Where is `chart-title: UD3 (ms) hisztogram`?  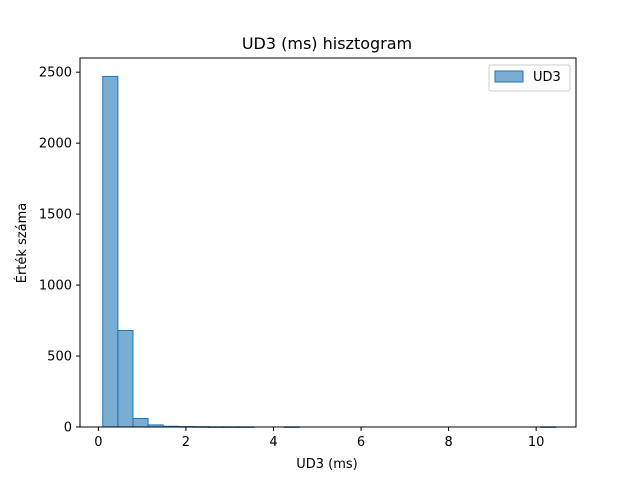
chart-title: UD3 (ms) hisztogram is located at coordinates (327, 43).